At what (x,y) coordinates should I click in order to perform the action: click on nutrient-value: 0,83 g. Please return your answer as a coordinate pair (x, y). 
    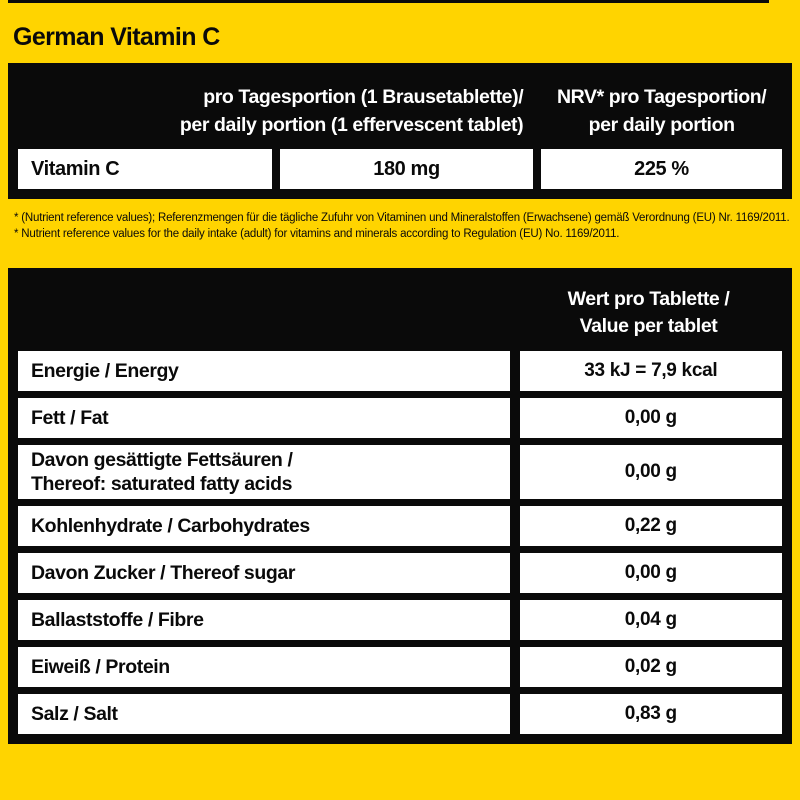
    Looking at the image, I should click on (650, 714).